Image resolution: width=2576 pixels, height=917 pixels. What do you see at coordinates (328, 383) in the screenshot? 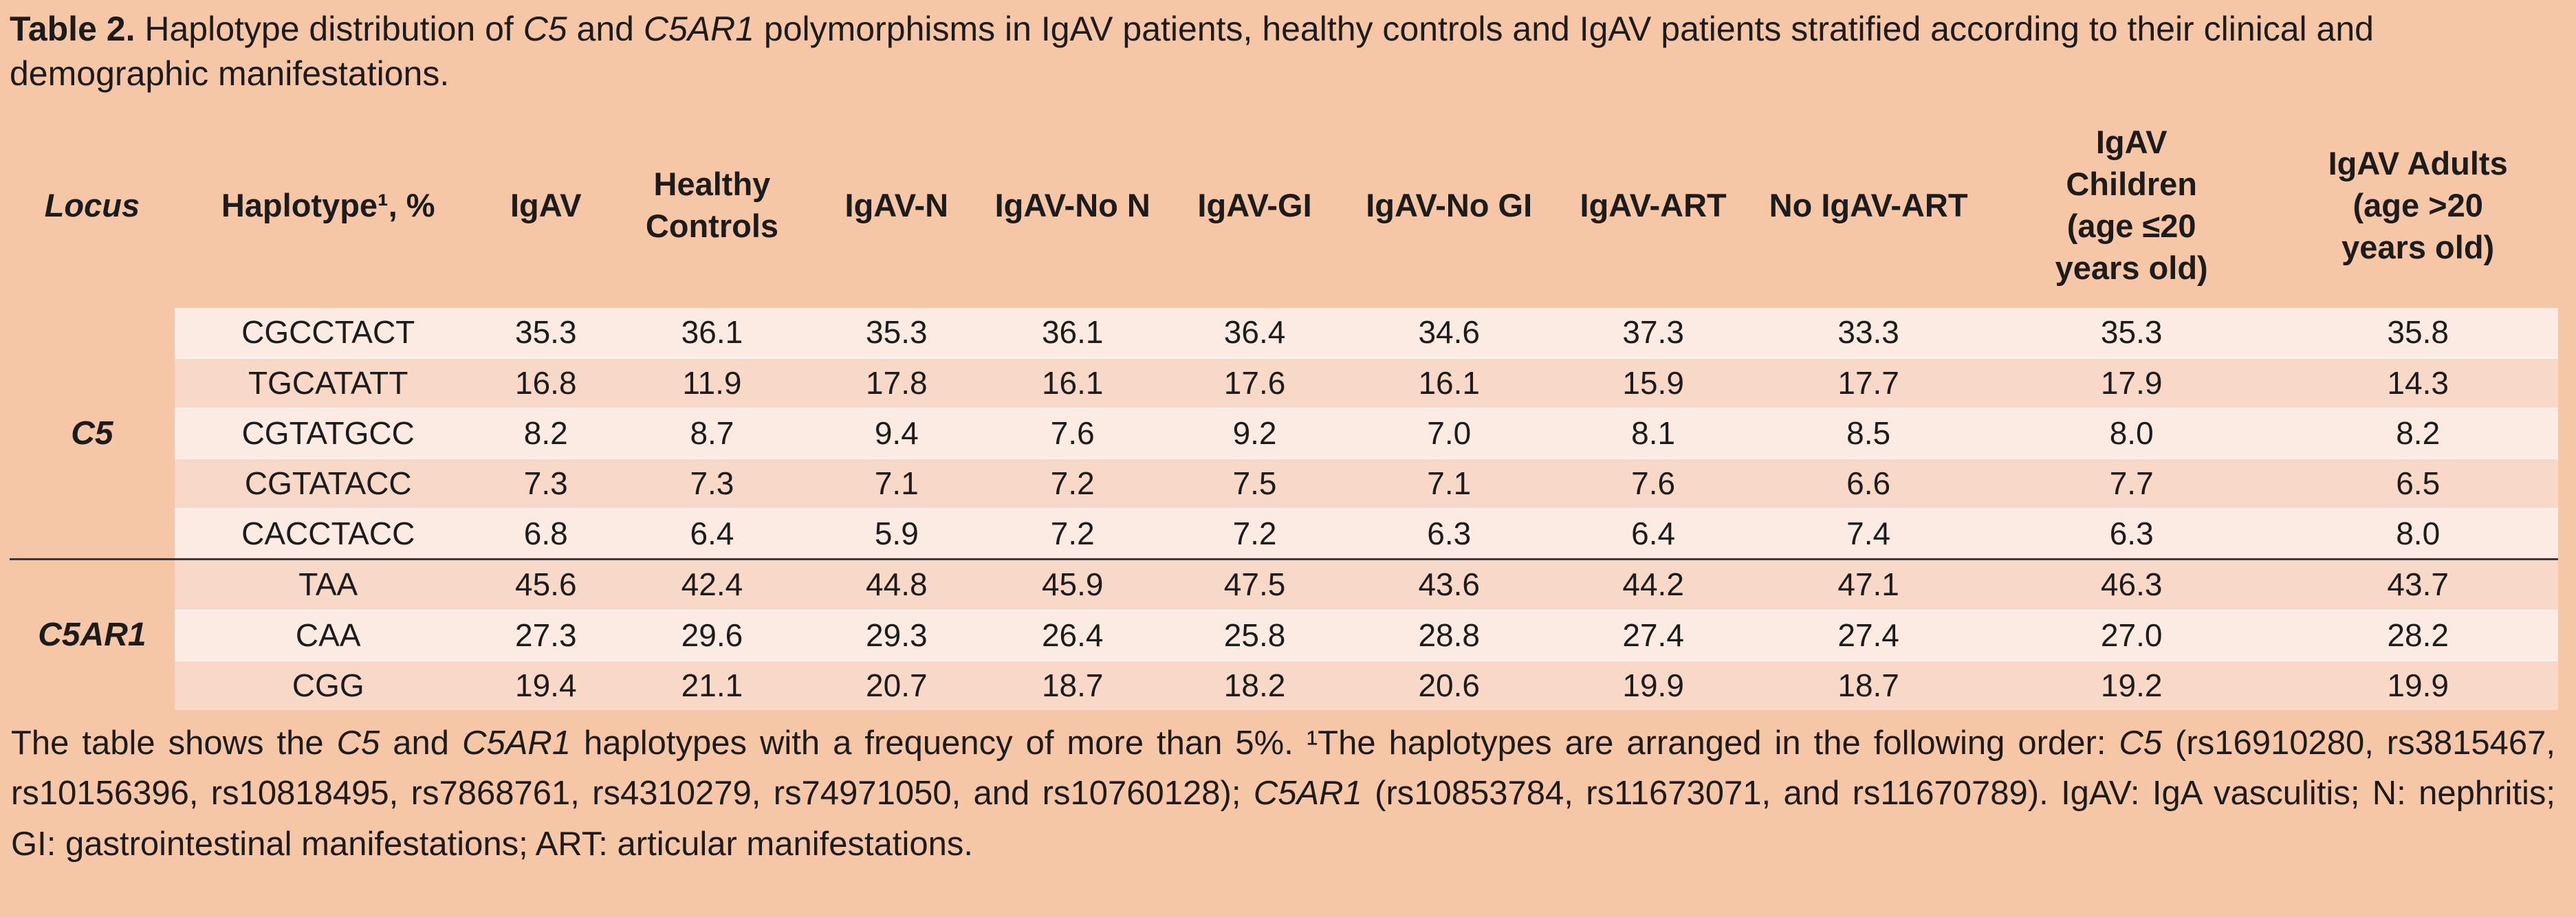
I see `haplotype-cell: TGCATATT` at bounding box center [328, 383].